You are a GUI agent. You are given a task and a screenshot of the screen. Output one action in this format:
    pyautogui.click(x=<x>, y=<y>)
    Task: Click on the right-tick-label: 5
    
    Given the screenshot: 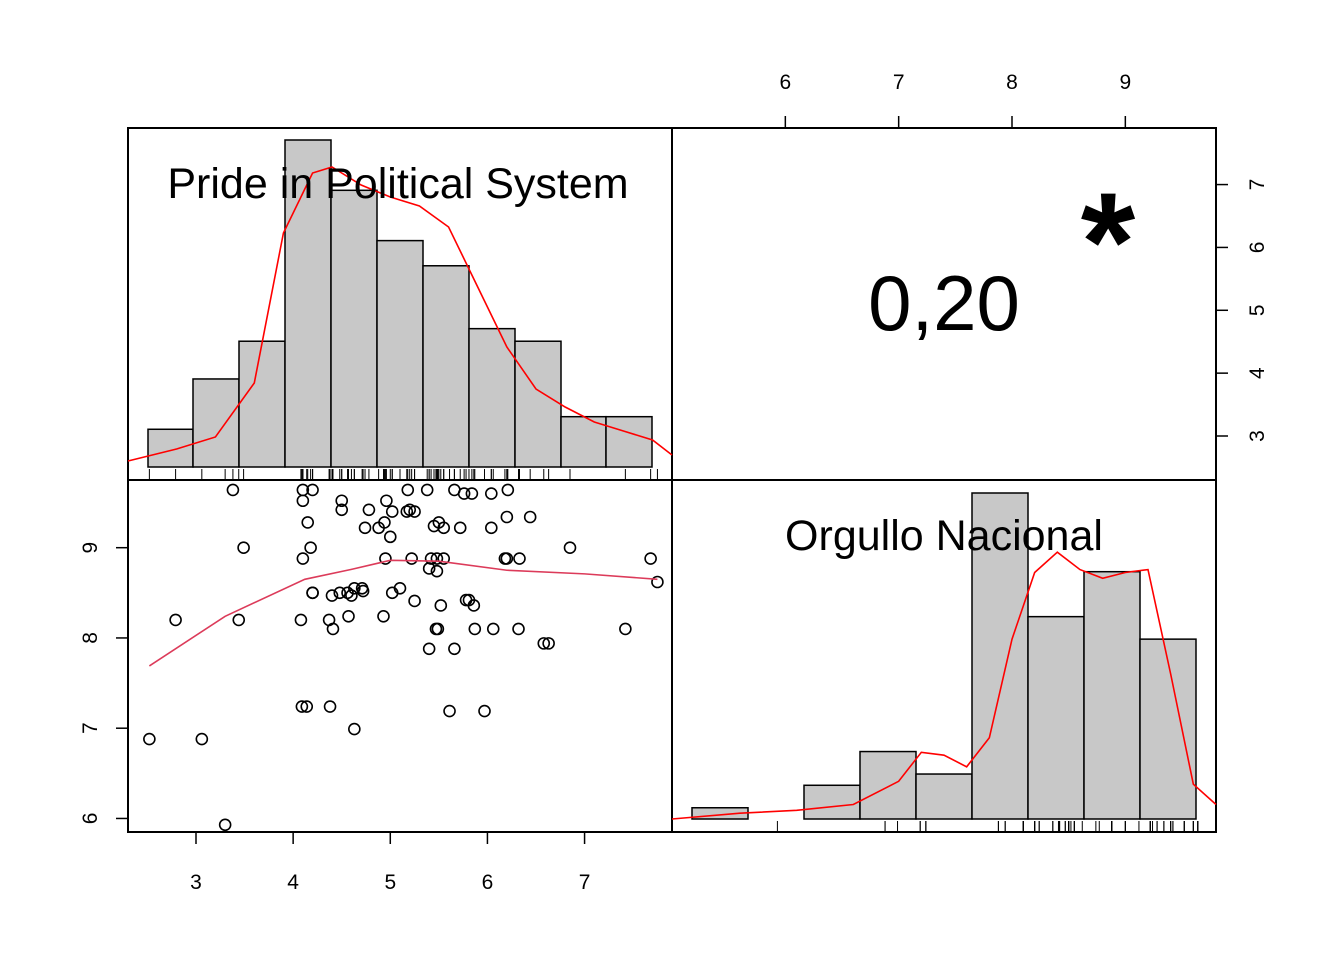 What is the action you would take?
    pyautogui.click(x=1257, y=310)
    